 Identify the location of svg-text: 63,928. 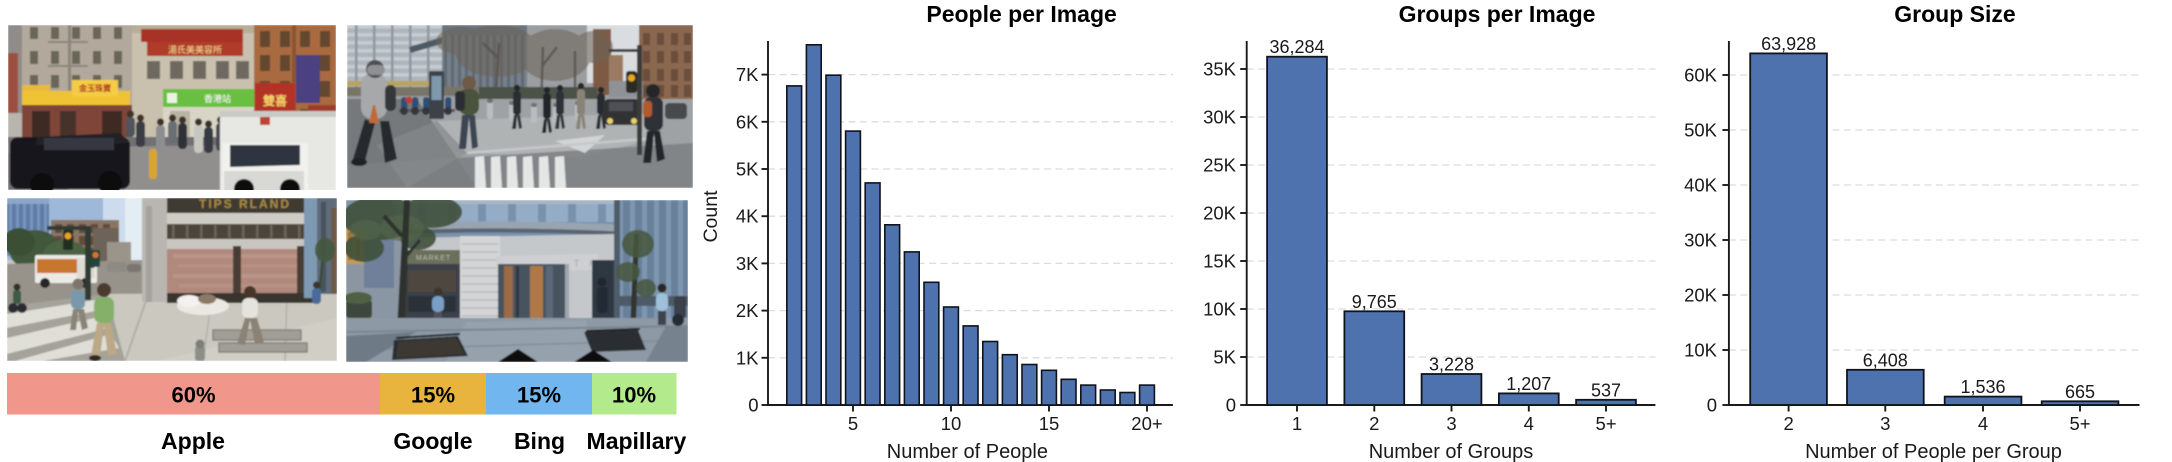
(1788, 44).